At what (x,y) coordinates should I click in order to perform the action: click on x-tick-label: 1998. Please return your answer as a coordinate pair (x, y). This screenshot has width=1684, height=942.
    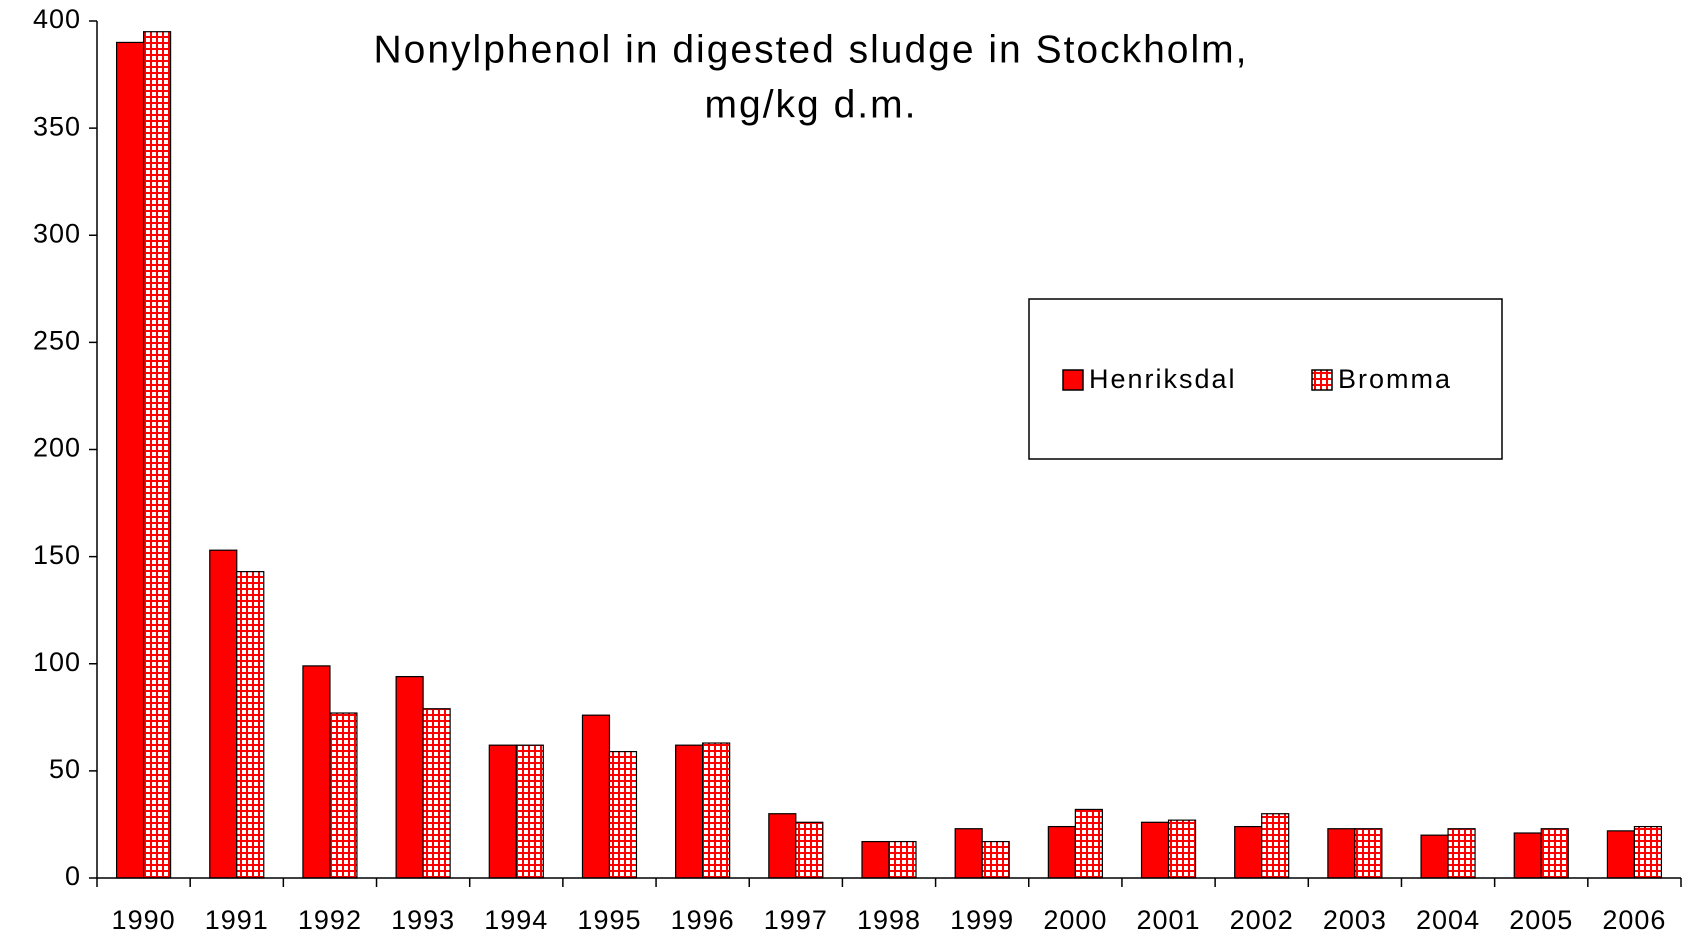
    Looking at the image, I should click on (889, 920).